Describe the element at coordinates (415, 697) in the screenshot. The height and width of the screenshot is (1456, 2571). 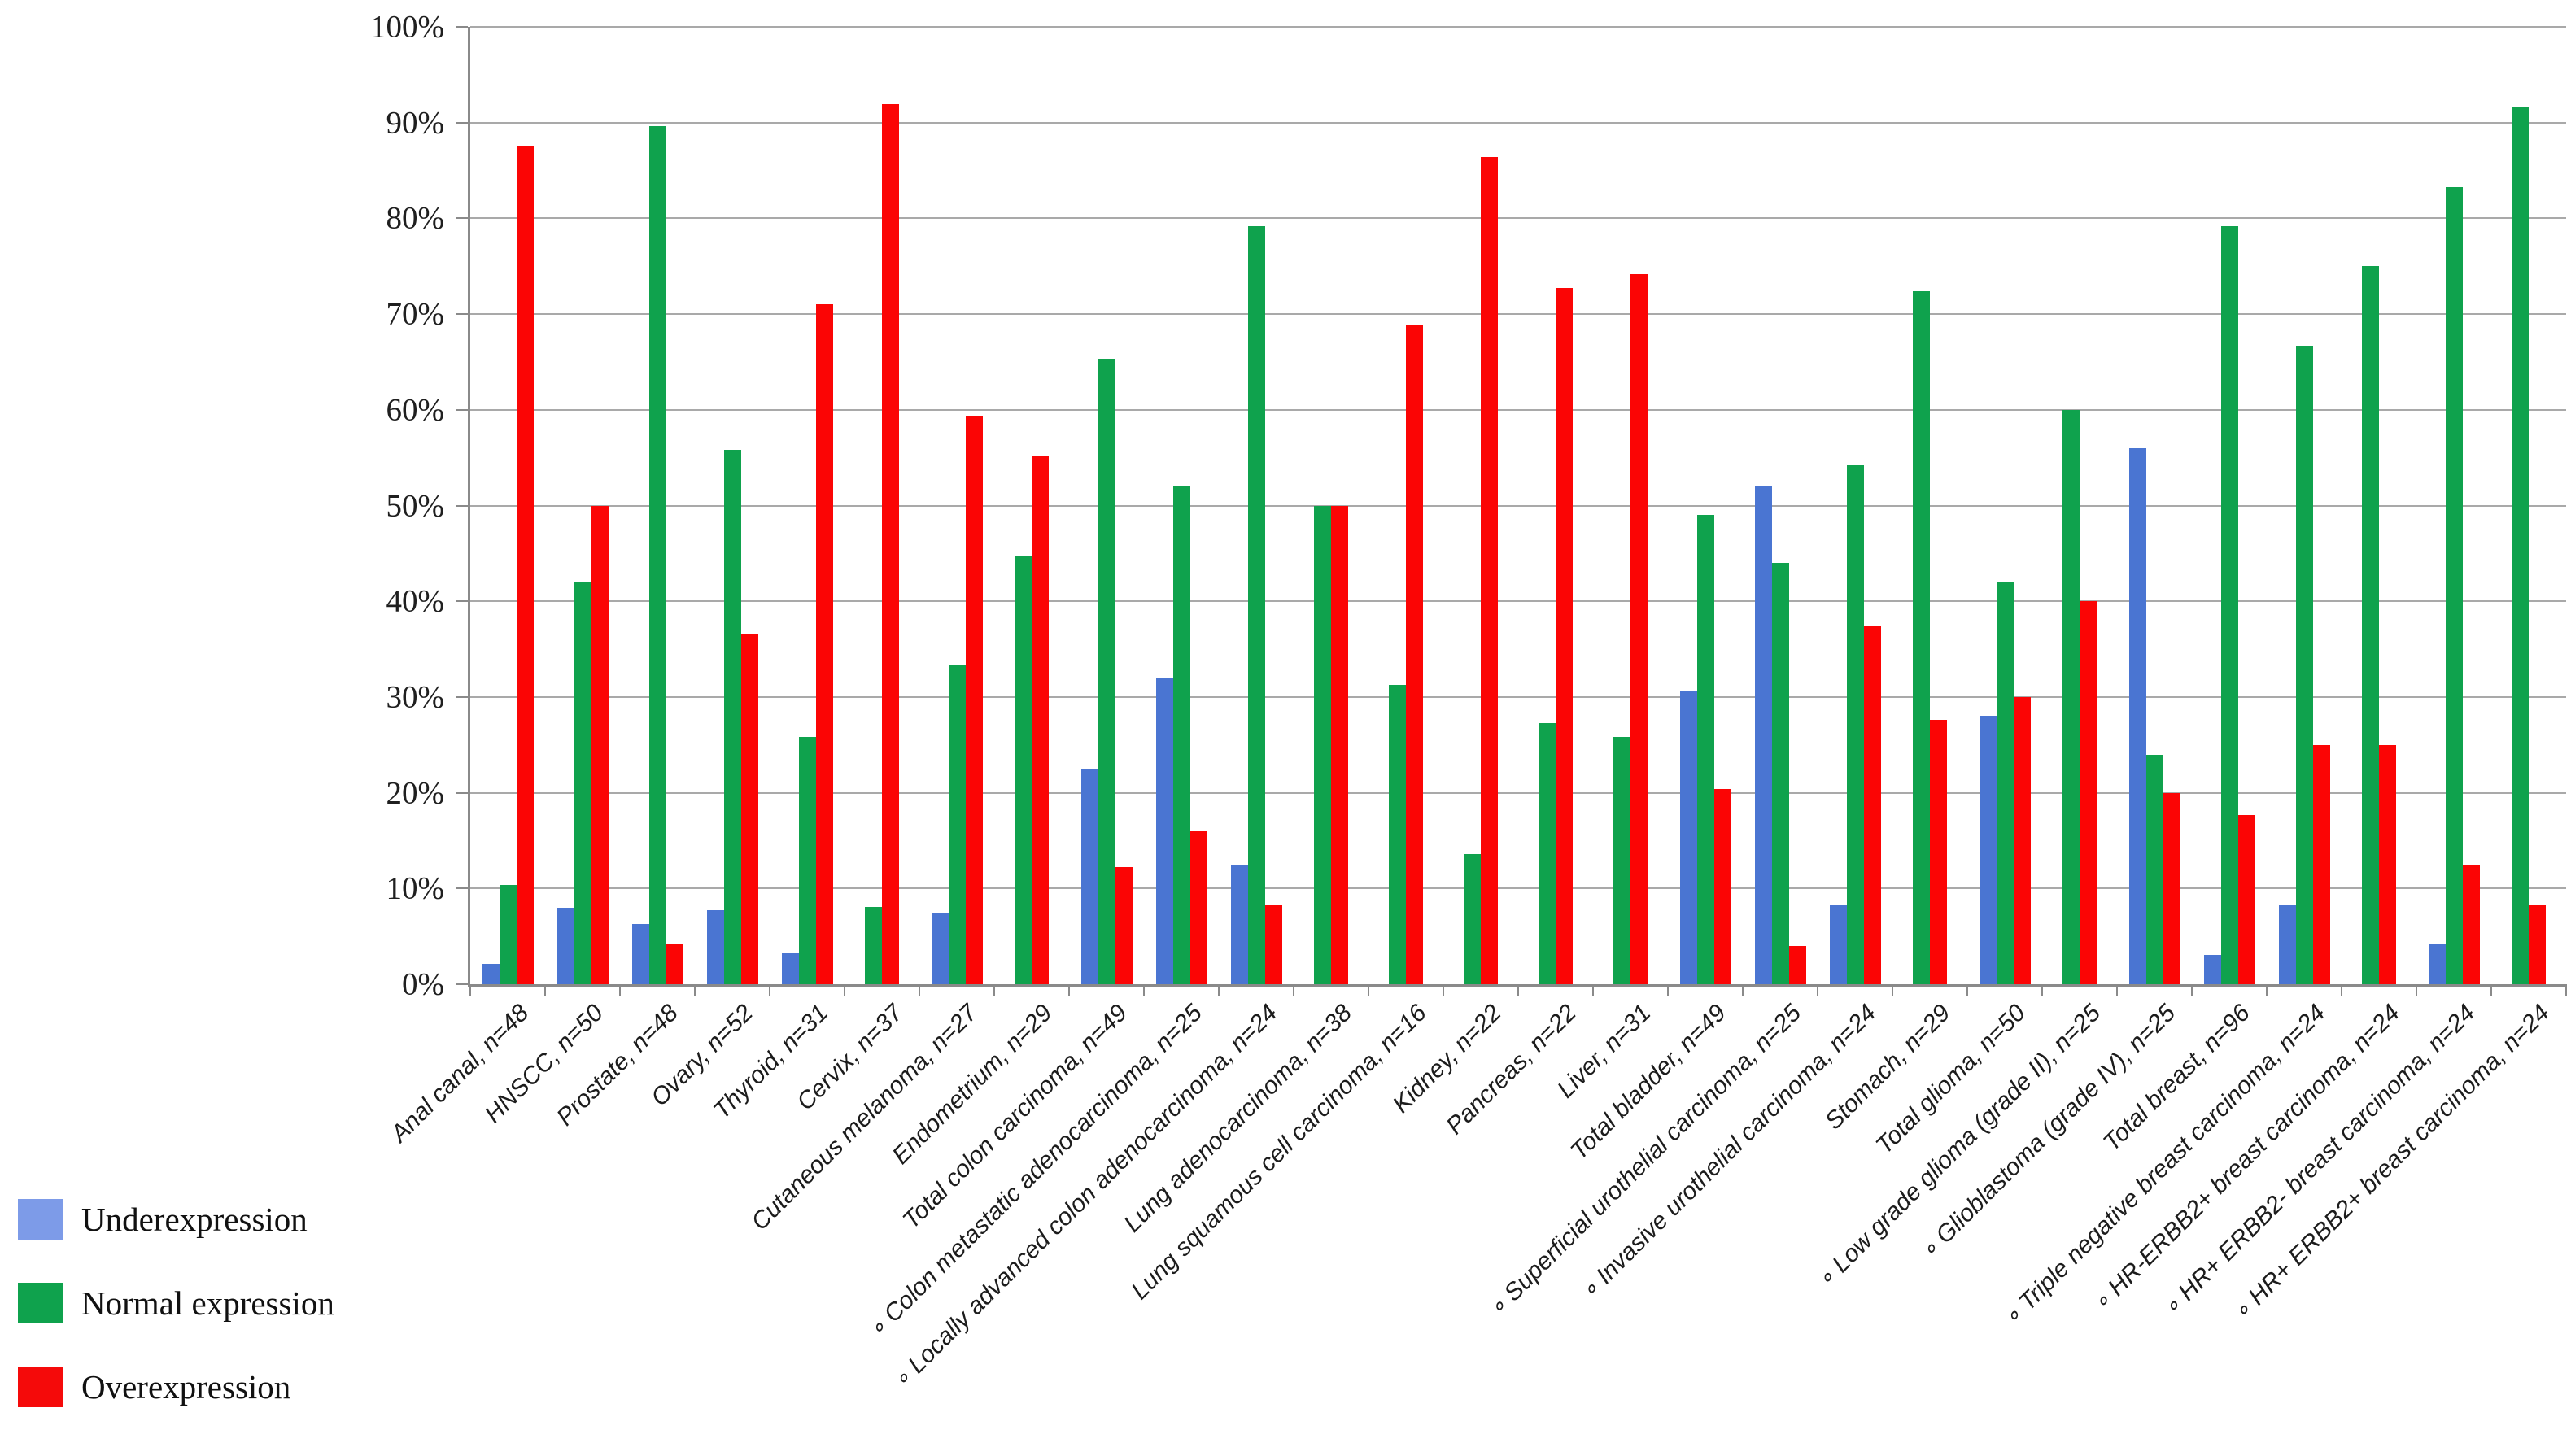
I see `y-axis-tick-label: 30%` at that location.